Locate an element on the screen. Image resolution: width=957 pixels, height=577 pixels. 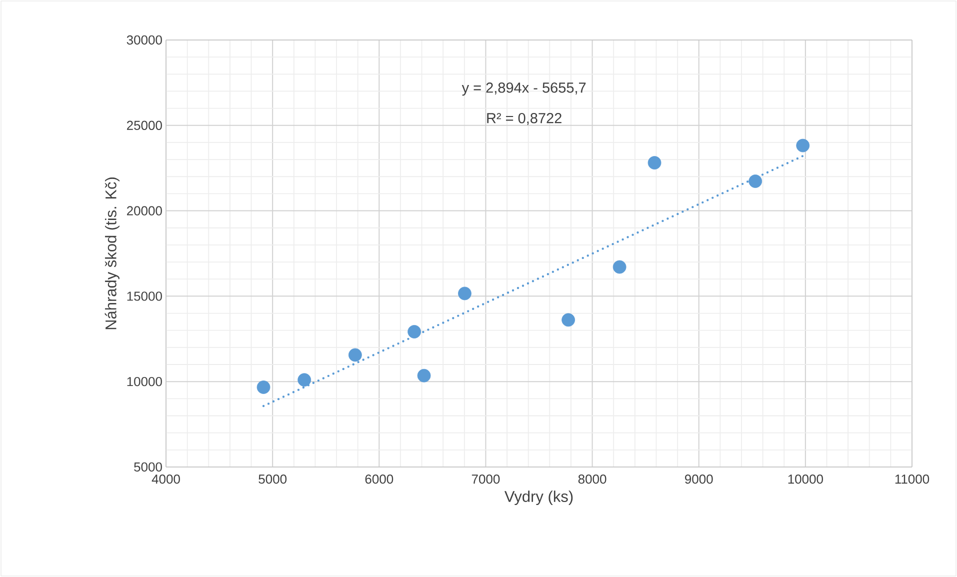
x-axis-title: Vydry (ks) is located at coordinates (538, 498).